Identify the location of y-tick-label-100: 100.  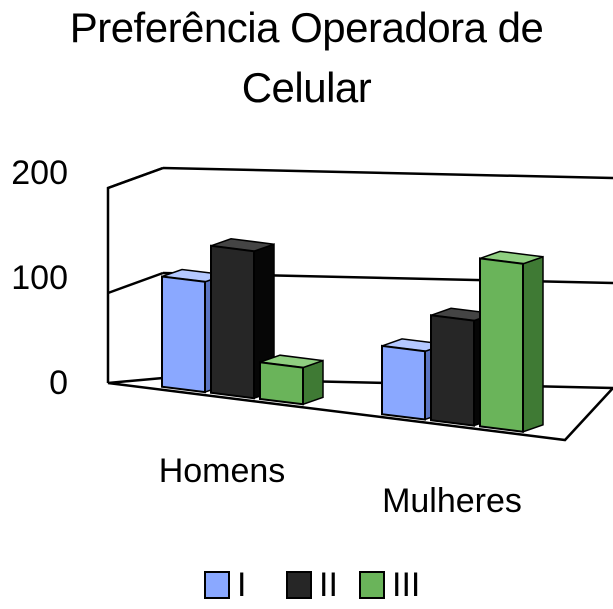
(39, 278).